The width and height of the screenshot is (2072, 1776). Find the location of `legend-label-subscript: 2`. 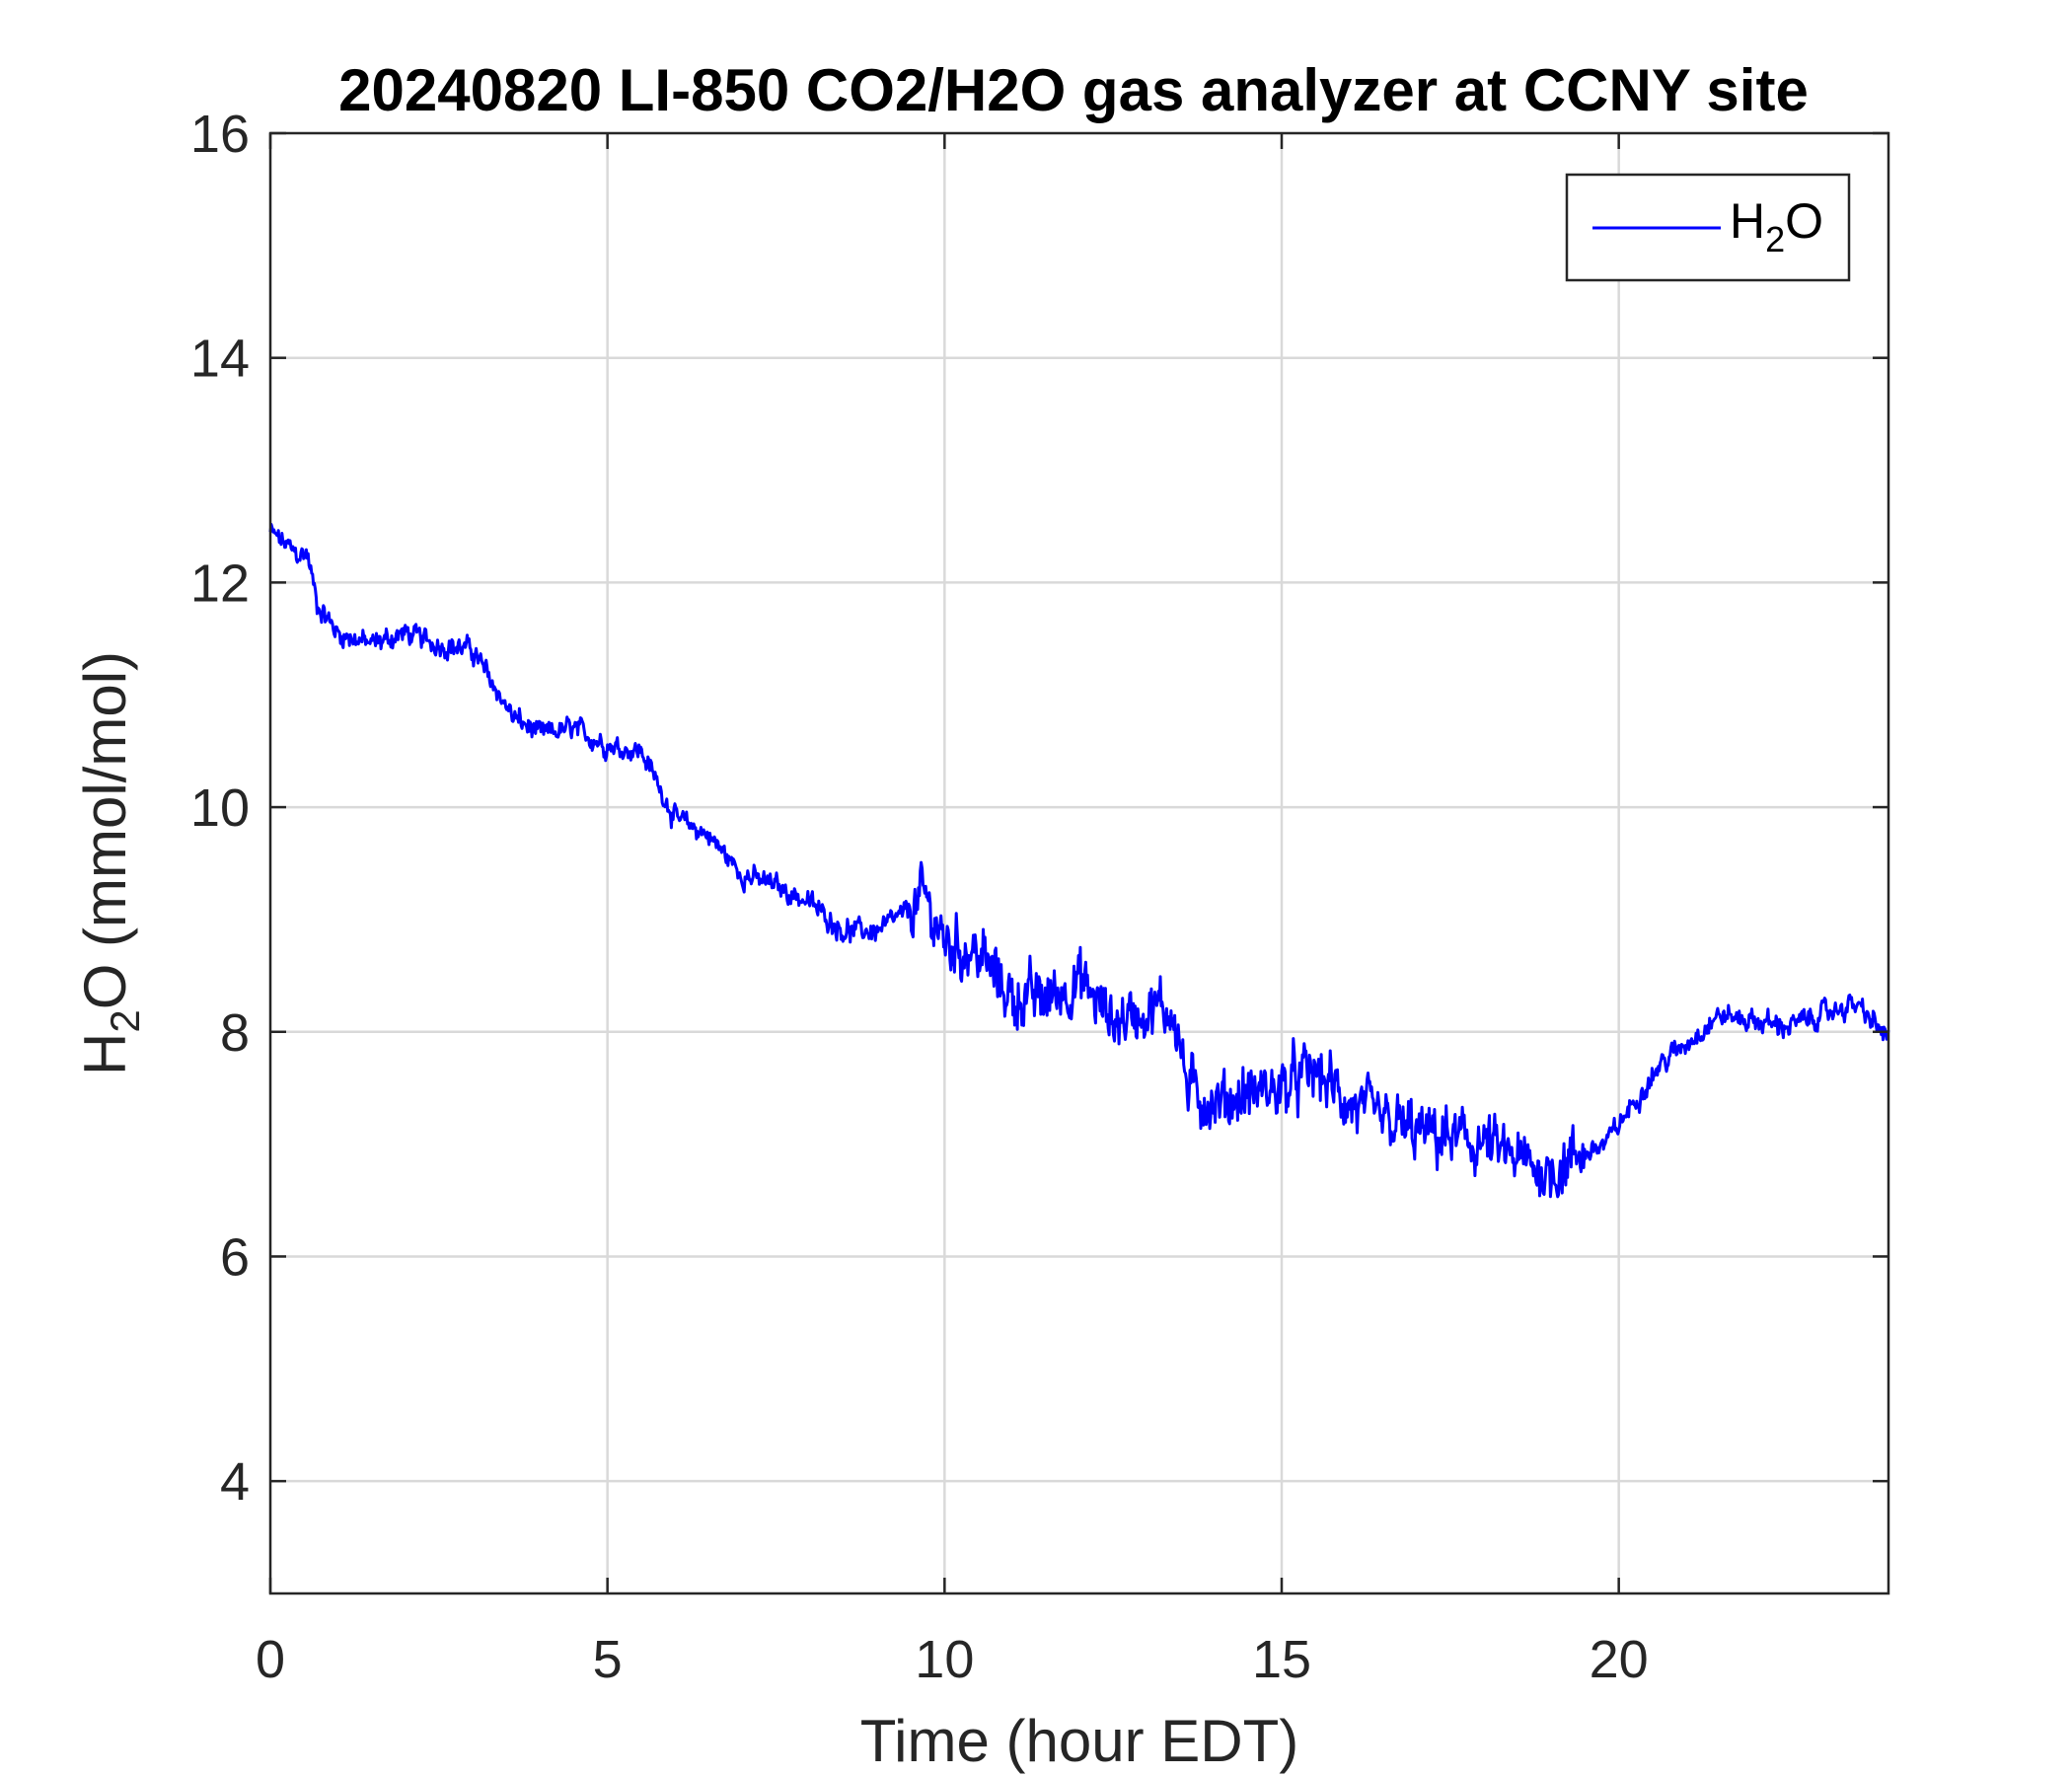

legend-label-subscript: 2 is located at coordinates (1775, 239).